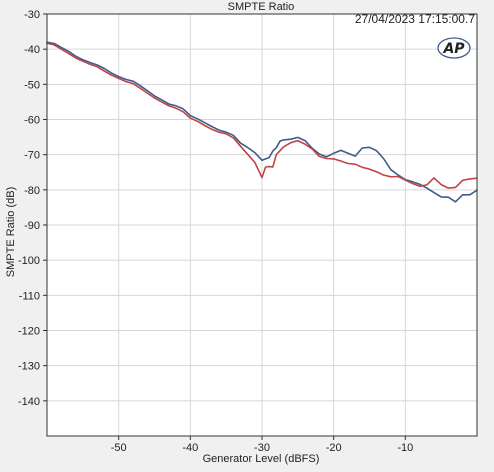  Describe the element at coordinates (190, 448) in the screenshot. I see `x-tick-label: -40` at that location.